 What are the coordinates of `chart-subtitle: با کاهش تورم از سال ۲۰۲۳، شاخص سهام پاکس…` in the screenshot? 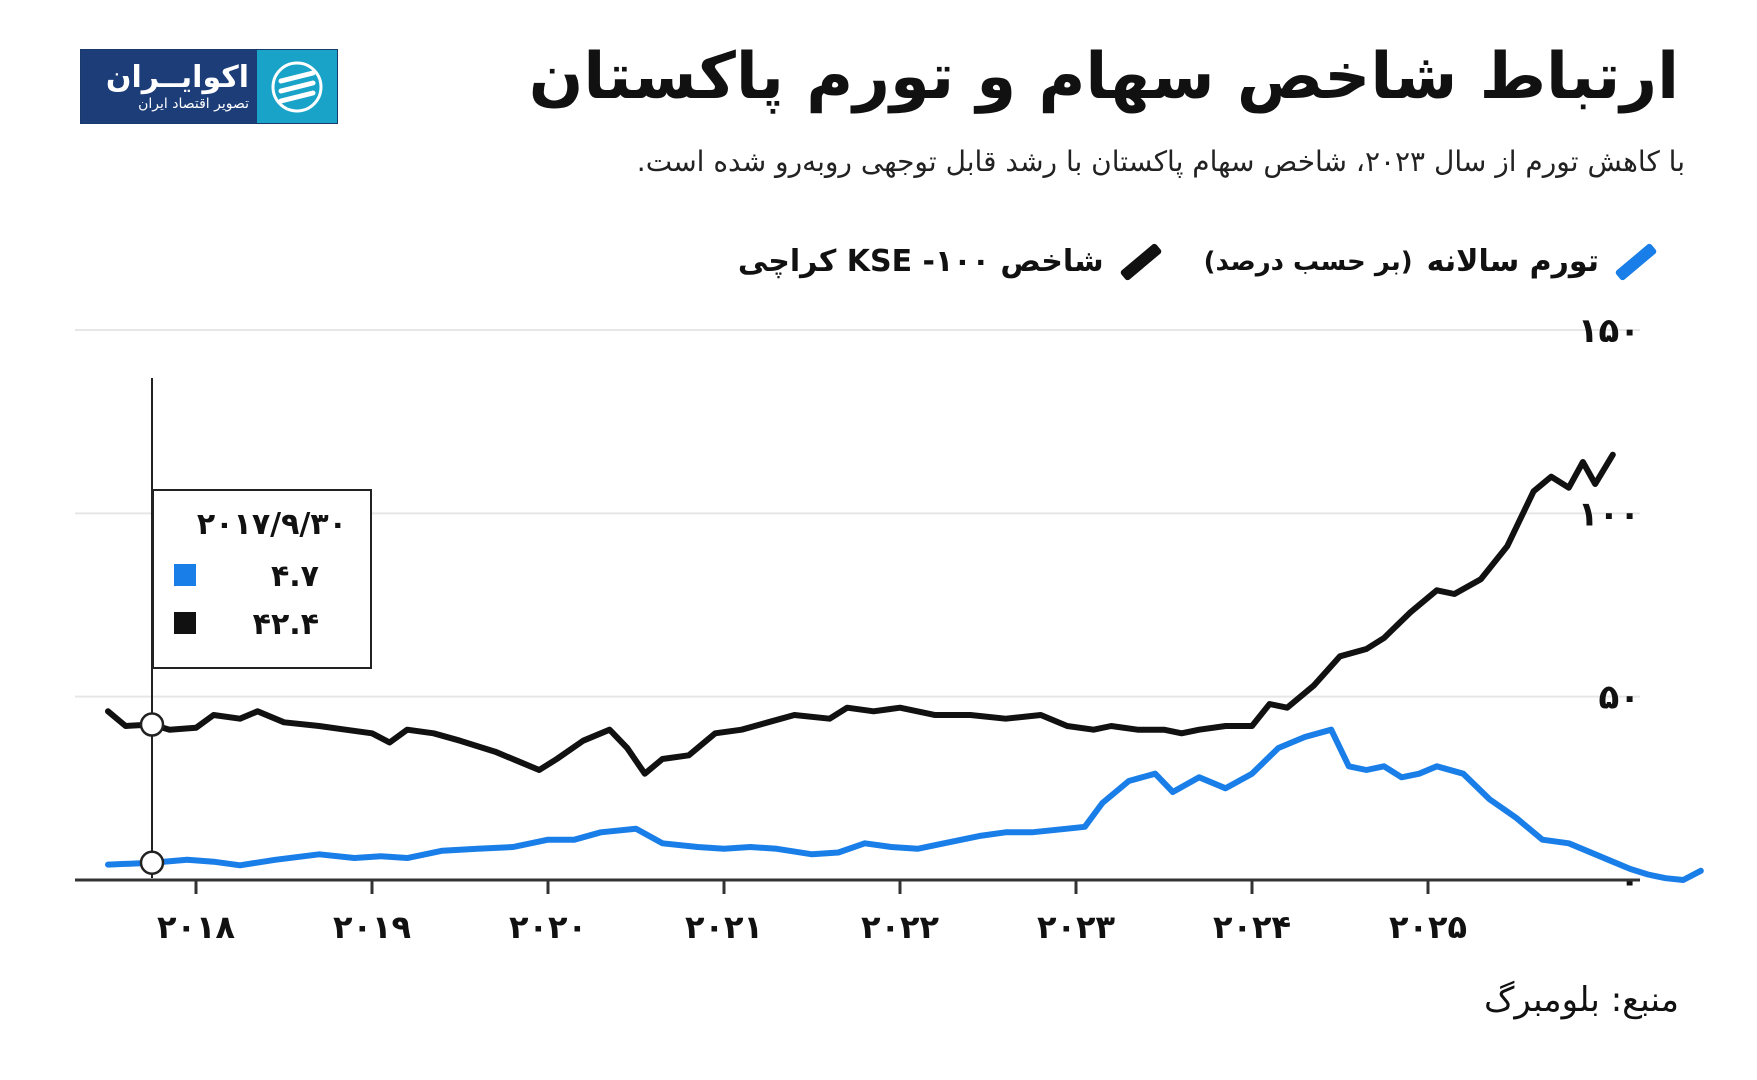 It's located at (1160, 161).